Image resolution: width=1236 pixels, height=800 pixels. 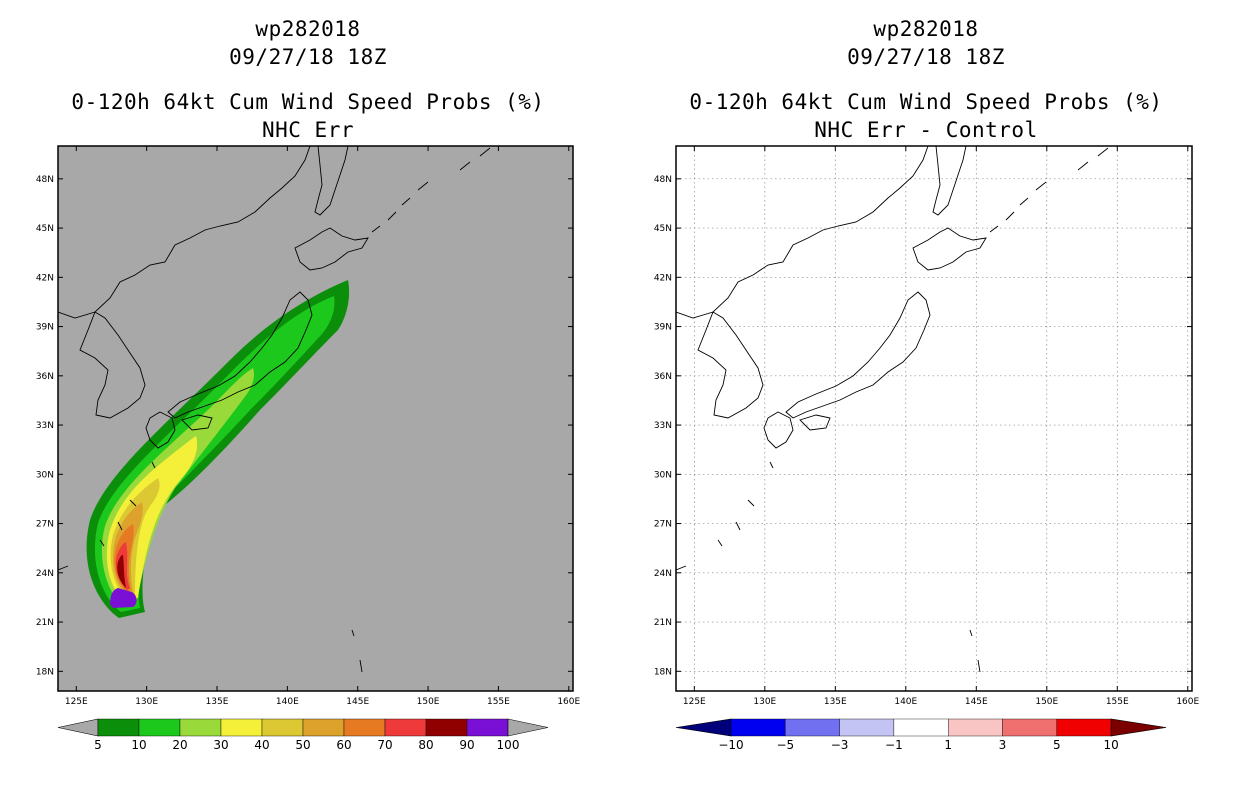 What do you see at coordinates (112, 365) in the screenshot?
I see `korea` at bounding box center [112, 365].